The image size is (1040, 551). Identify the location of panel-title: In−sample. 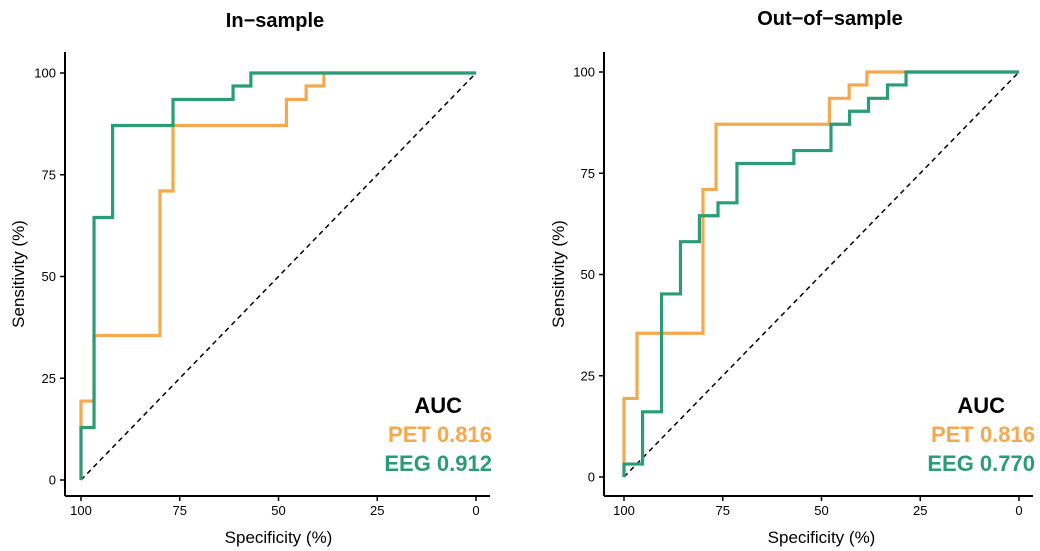
(275, 21).